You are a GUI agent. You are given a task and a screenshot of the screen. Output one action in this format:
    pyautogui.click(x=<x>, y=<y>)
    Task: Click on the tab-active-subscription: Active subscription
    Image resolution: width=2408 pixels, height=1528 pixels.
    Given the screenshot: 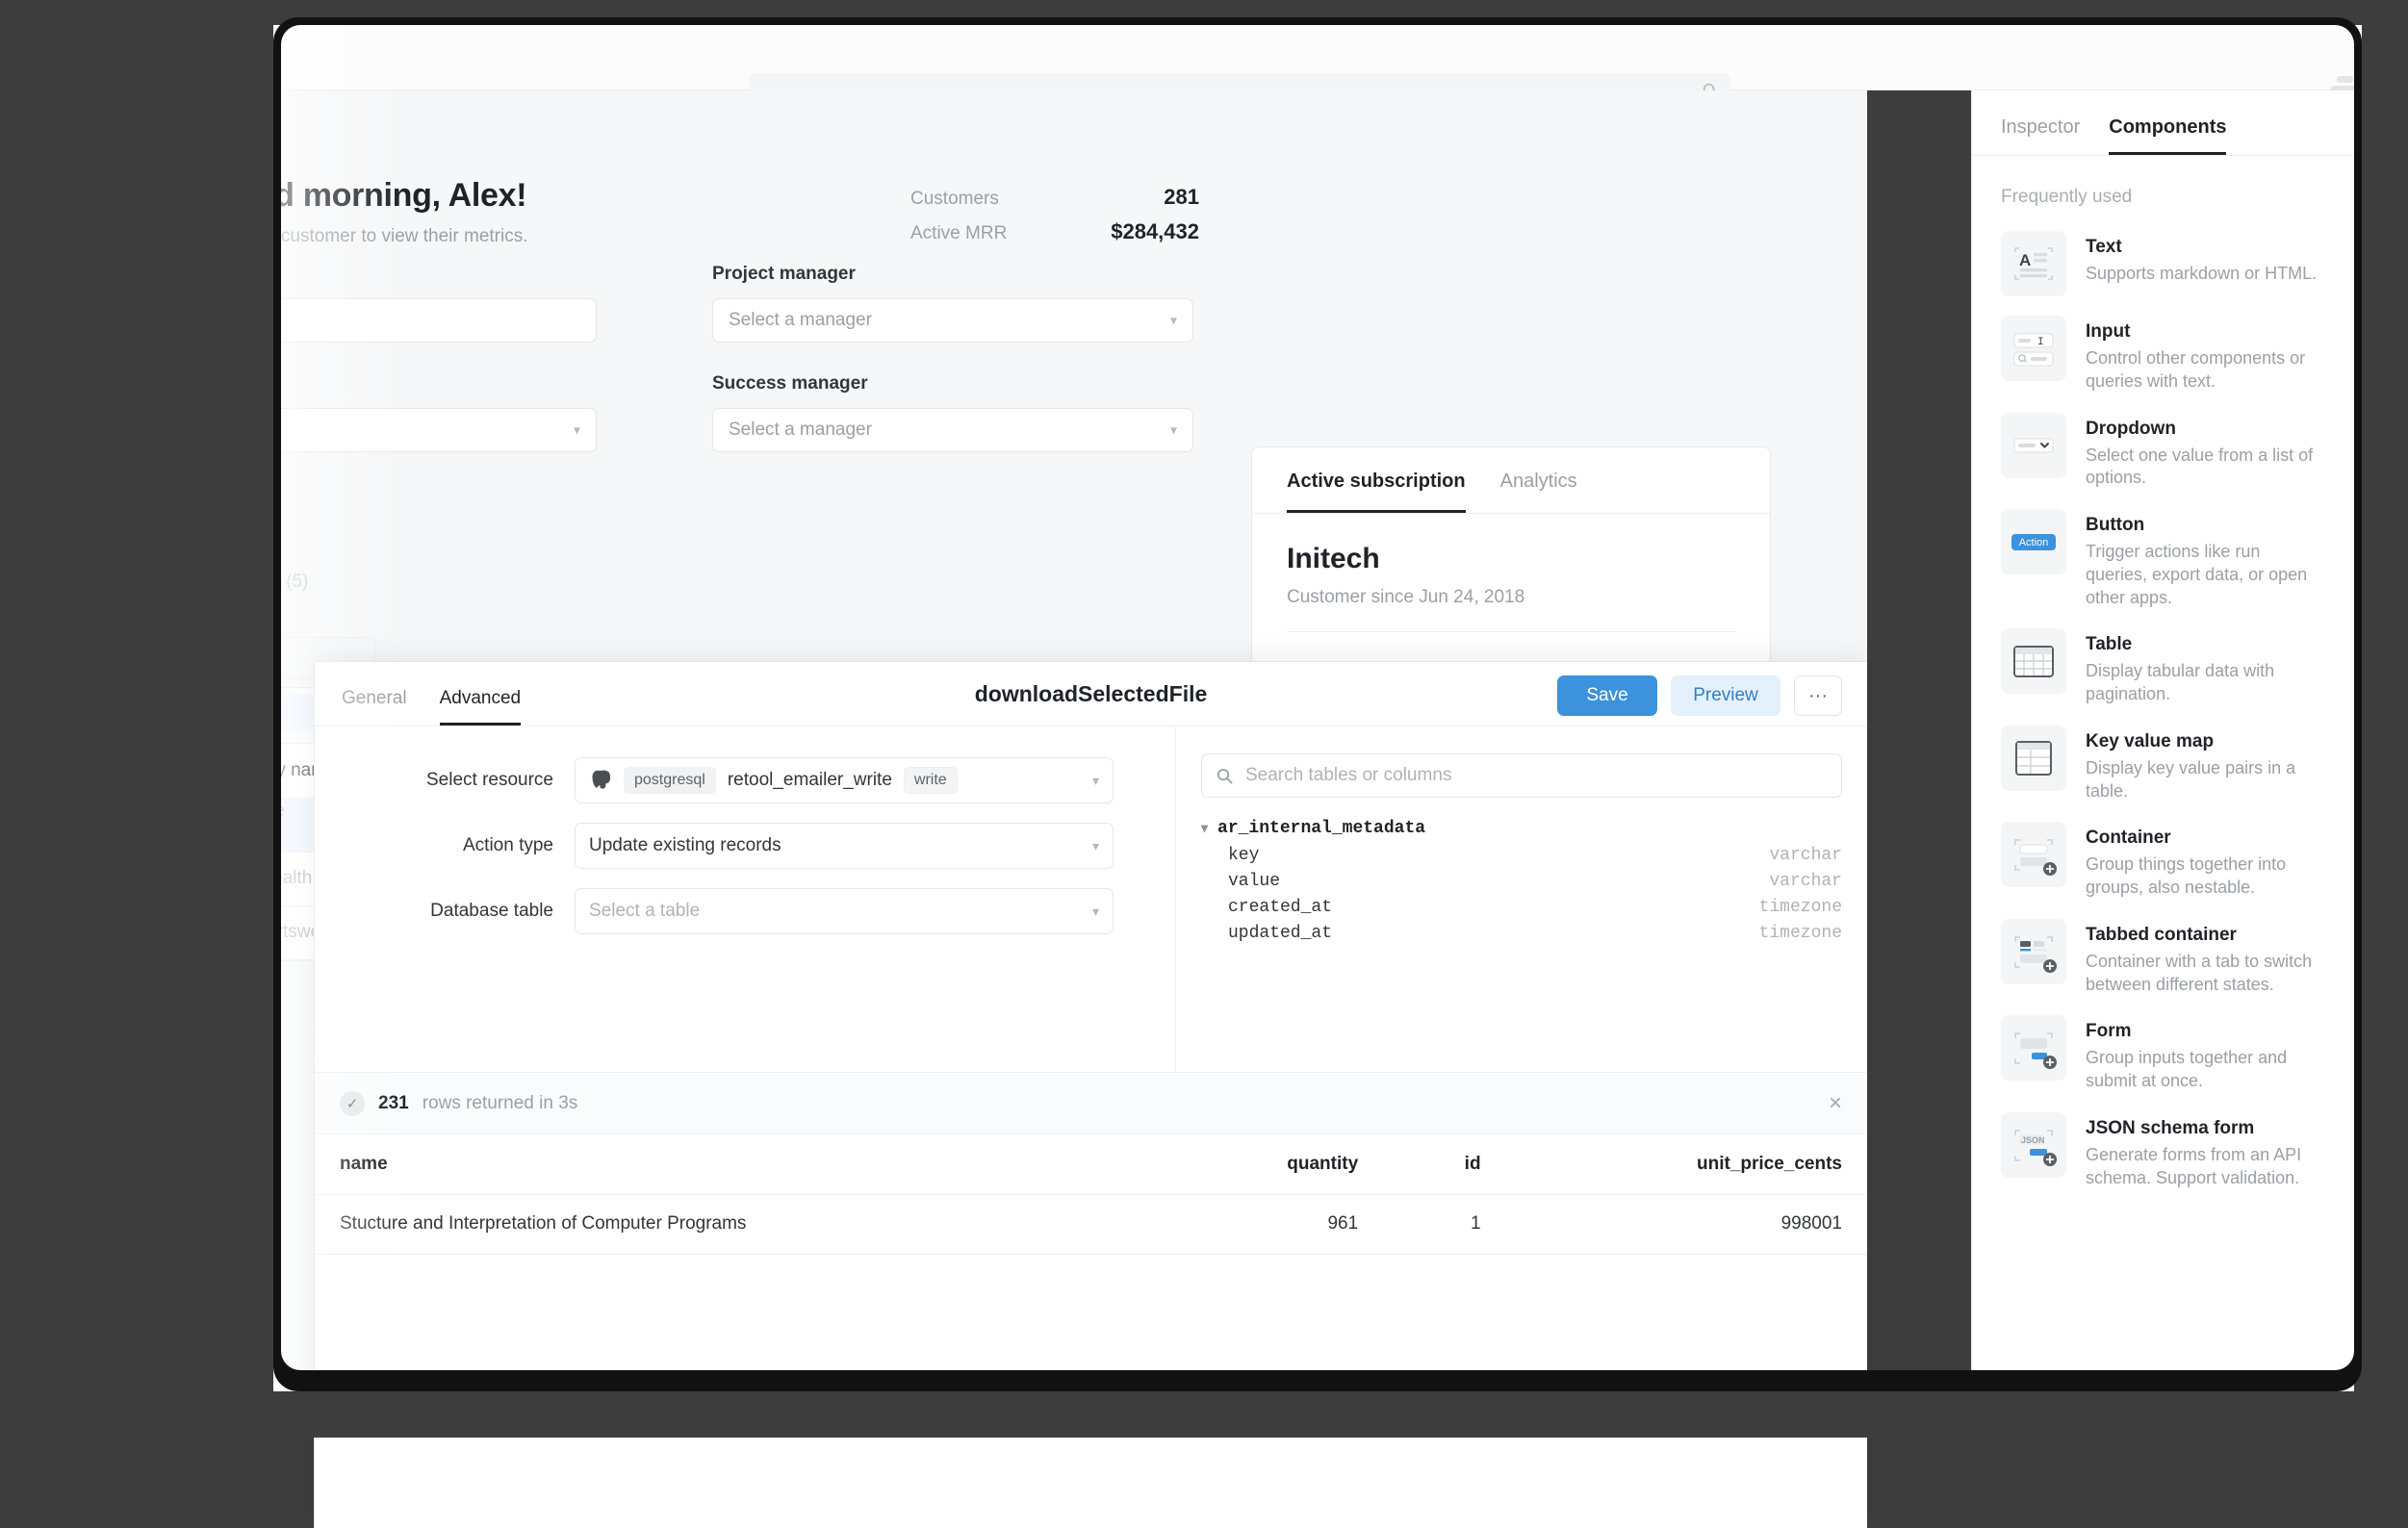 What is the action you would take?
    pyautogui.click(x=1376, y=480)
    